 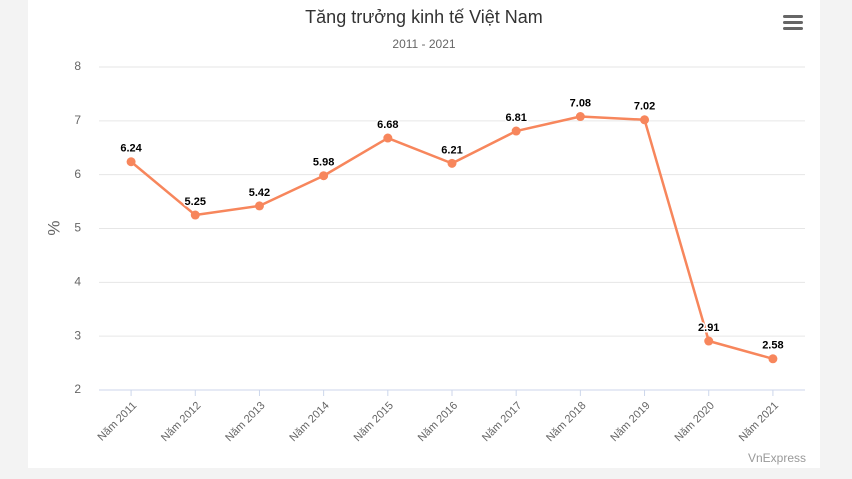 What do you see at coordinates (580, 103) in the screenshot?
I see `value-label: 7.08` at bounding box center [580, 103].